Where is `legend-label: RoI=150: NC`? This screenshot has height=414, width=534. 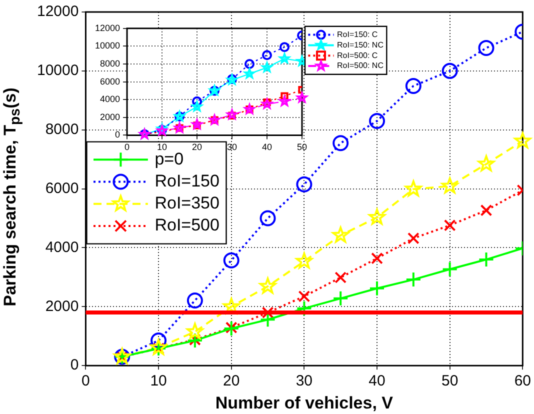
legend-label: RoI=150: NC is located at coordinates (360, 45).